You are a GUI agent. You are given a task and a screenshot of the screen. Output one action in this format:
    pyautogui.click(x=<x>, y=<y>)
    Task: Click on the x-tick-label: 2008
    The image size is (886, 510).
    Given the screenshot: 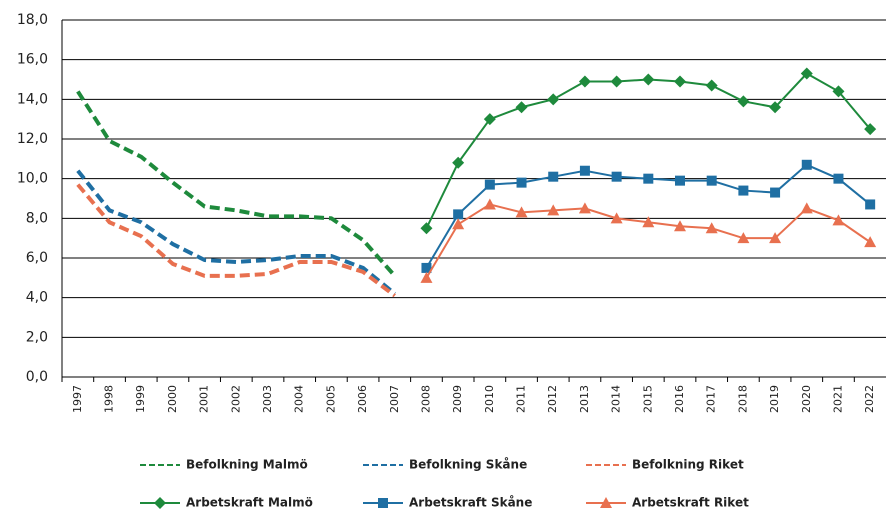 What is the action you would take?
    pyautogui.click(x=425, y=399)
    